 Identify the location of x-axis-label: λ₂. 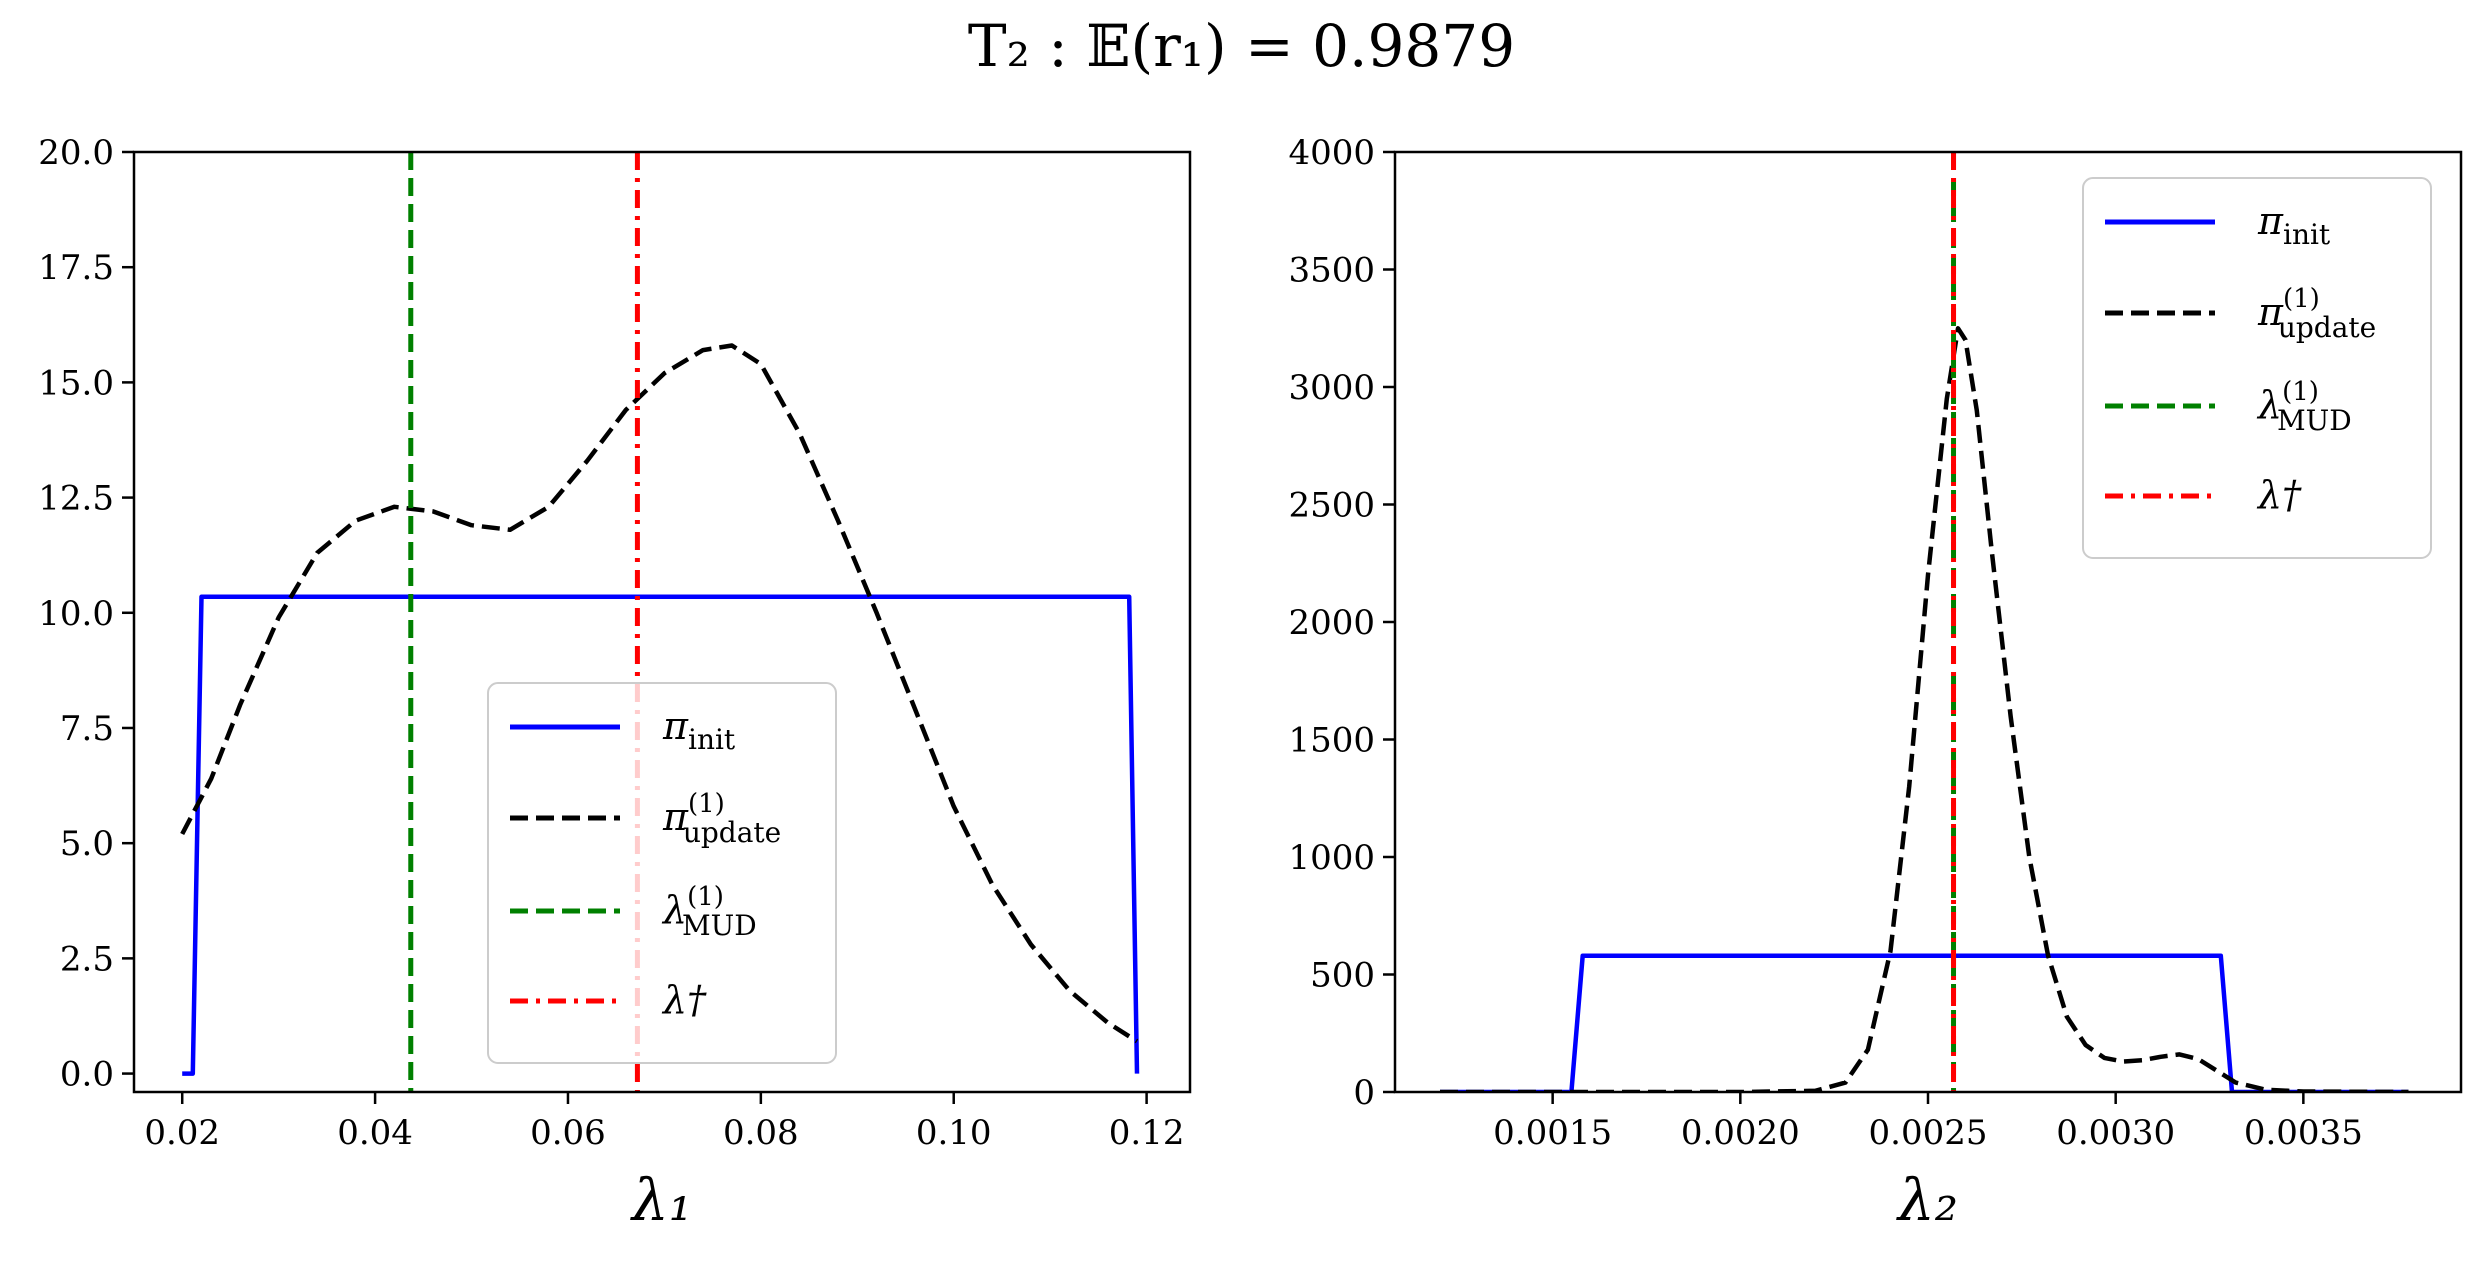
(1927, 1200).